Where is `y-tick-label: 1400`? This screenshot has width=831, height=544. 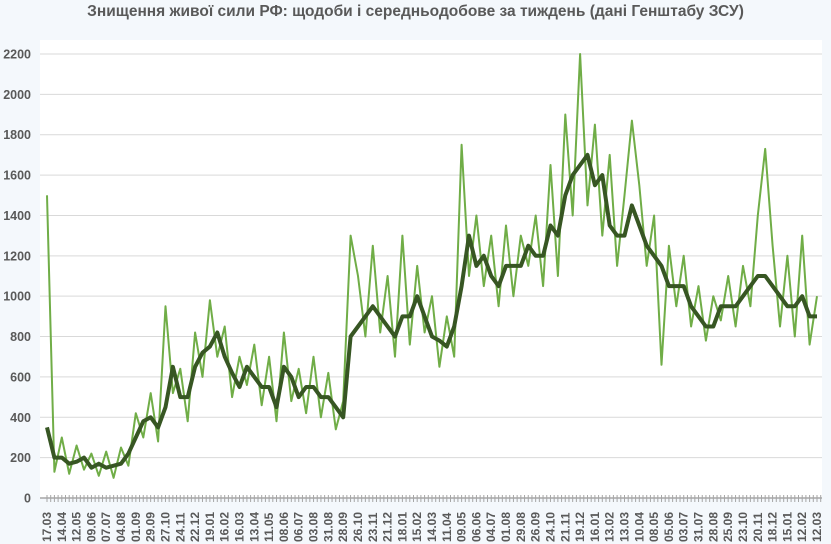 y-tick-label: 1400 is located at coordinates (17, 216).